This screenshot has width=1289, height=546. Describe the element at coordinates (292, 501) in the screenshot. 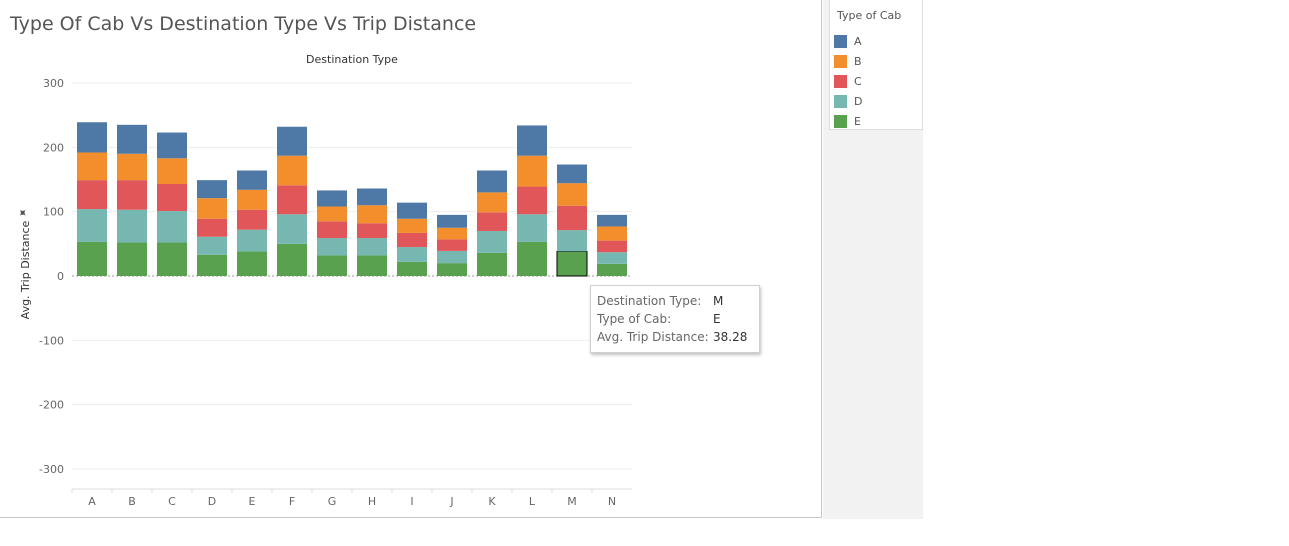

I see `x-tick-label: F` at that location.